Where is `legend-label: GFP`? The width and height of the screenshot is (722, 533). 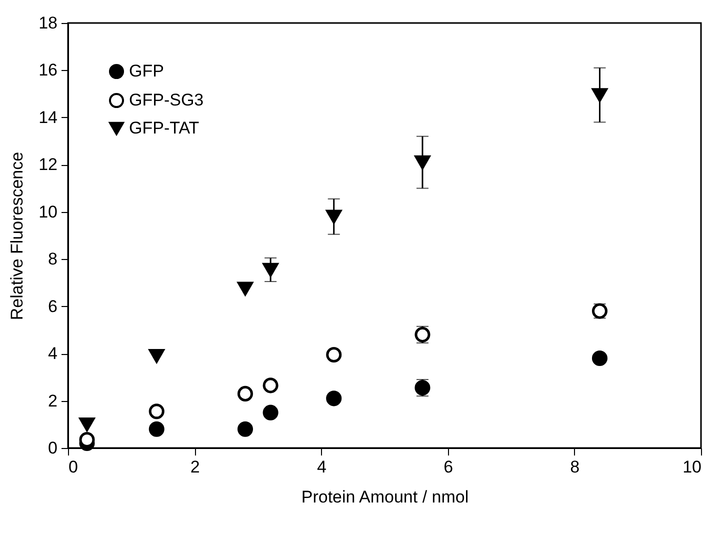
legend-label: GFP is located at coordinates (146, 71).